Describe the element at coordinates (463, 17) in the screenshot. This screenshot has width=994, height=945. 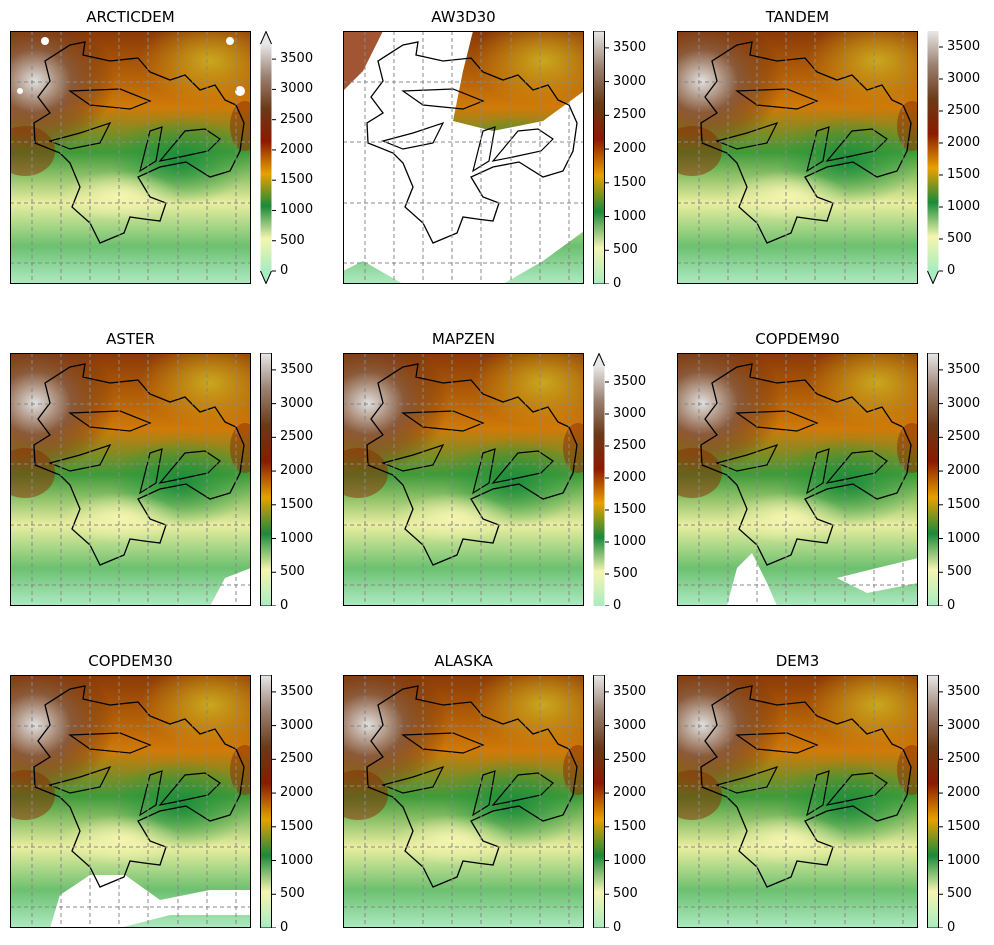
I see `panel-title: AW3D30` at that location.